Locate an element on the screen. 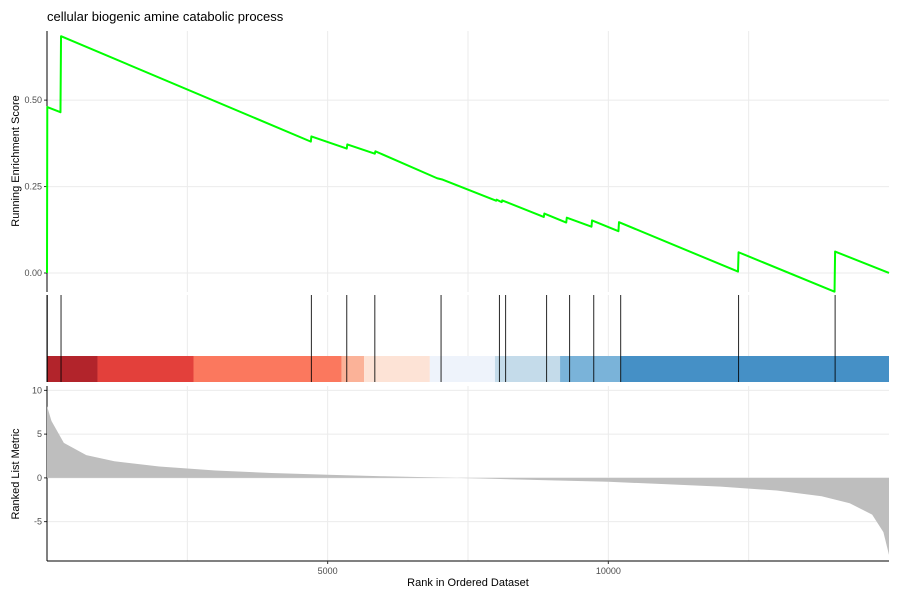 The image size is (900, 600). gene-hits-panel is located at coordinates (467, 338).